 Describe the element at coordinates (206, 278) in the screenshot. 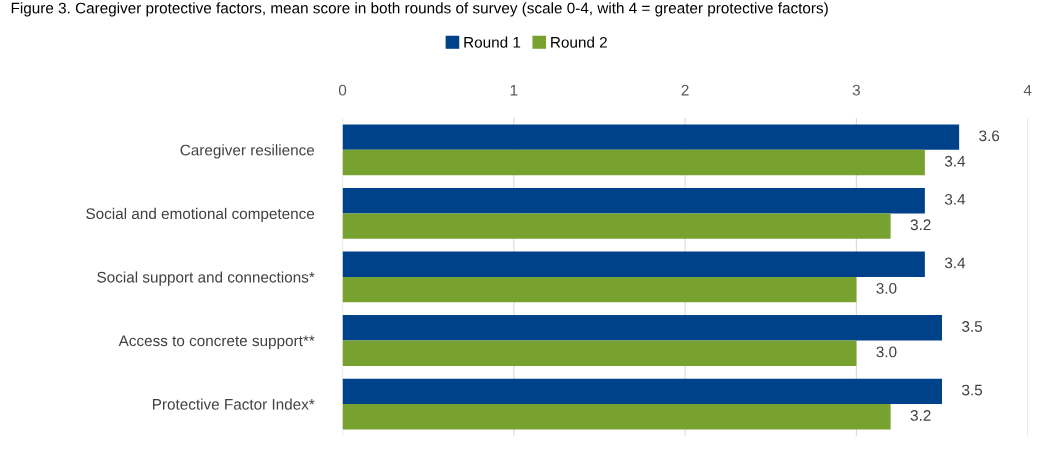

I see `y-tick-label: Social support and connections*` at that location.